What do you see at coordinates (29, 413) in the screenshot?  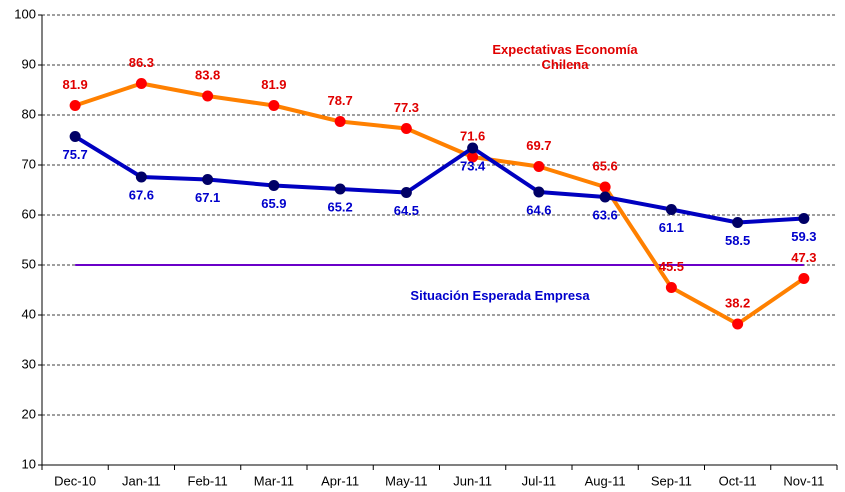 I see `y-tick-label: 20` at bounding box center [29, 413].